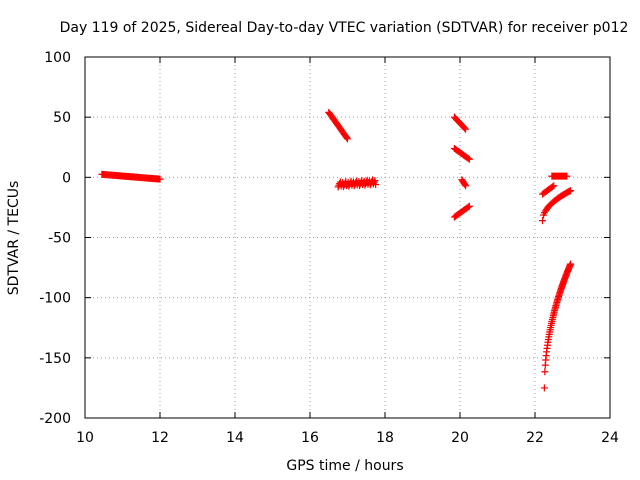 Image resolution: width=640 pixels, height=480 pixels. What do you see at coordinates (14, 238) in the screenshot?
I see `y-axis-label: SDTVAR / TECUs` at bounding box center [14, 238].